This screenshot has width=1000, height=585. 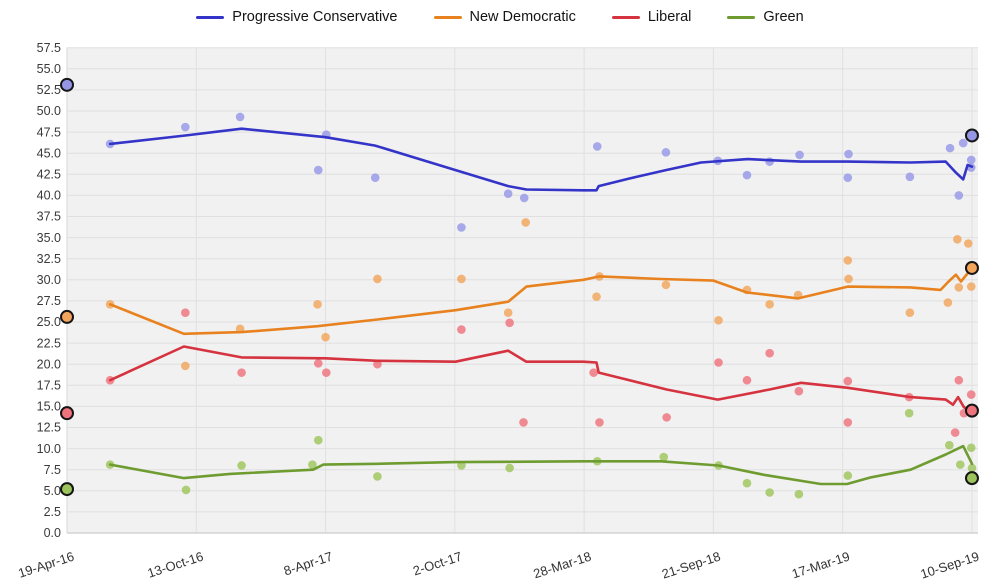 What do you see at coordinates (783, 17) in the screenshot?
I see `legend-label: Green` at bounding box center [783, 17].